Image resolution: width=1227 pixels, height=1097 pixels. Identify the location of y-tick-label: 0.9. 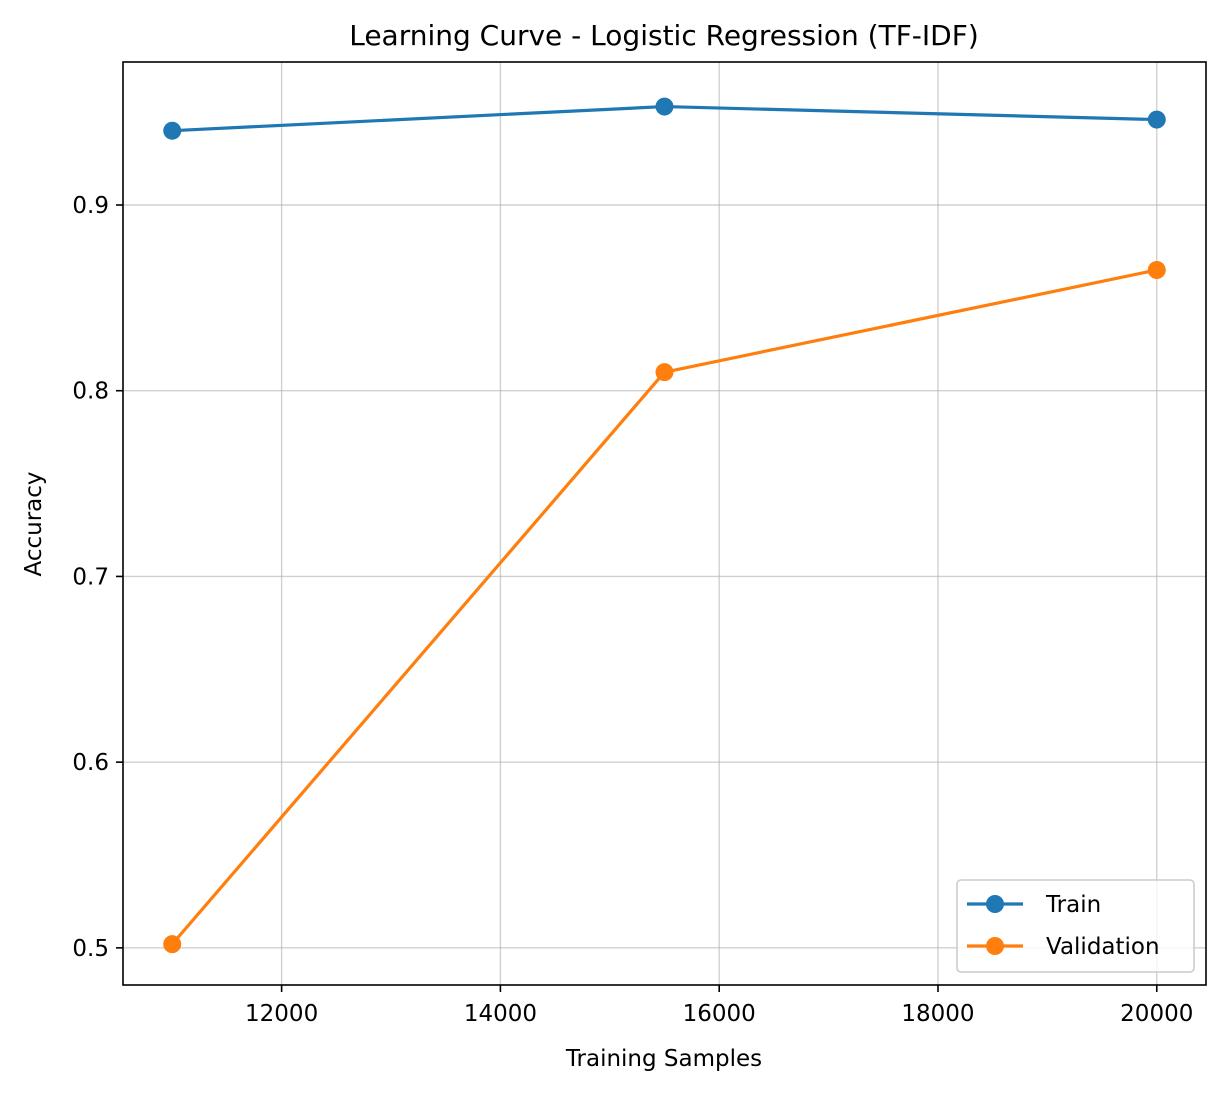
(90, 206).